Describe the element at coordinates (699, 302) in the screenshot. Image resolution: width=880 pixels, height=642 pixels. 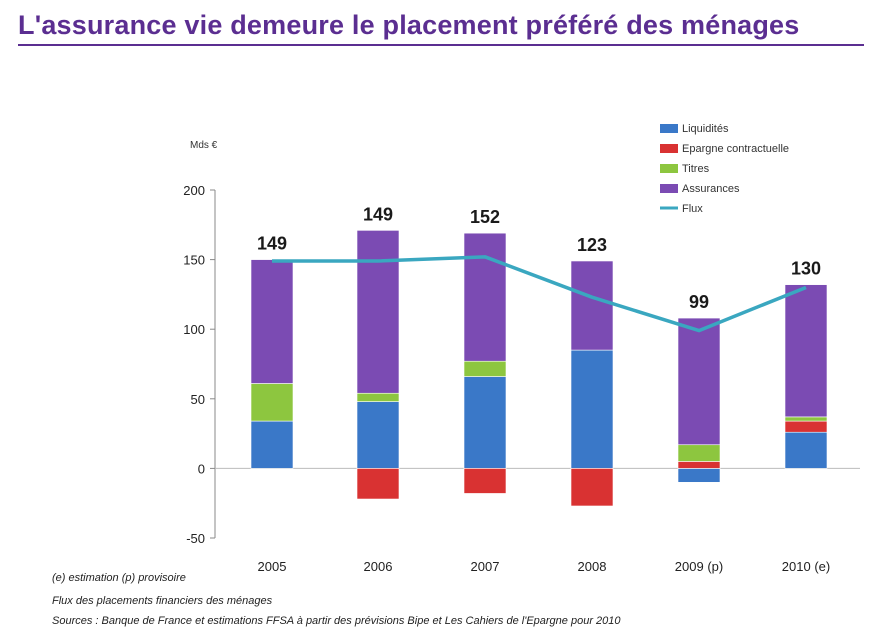
I see `data-label: 99` at that location.